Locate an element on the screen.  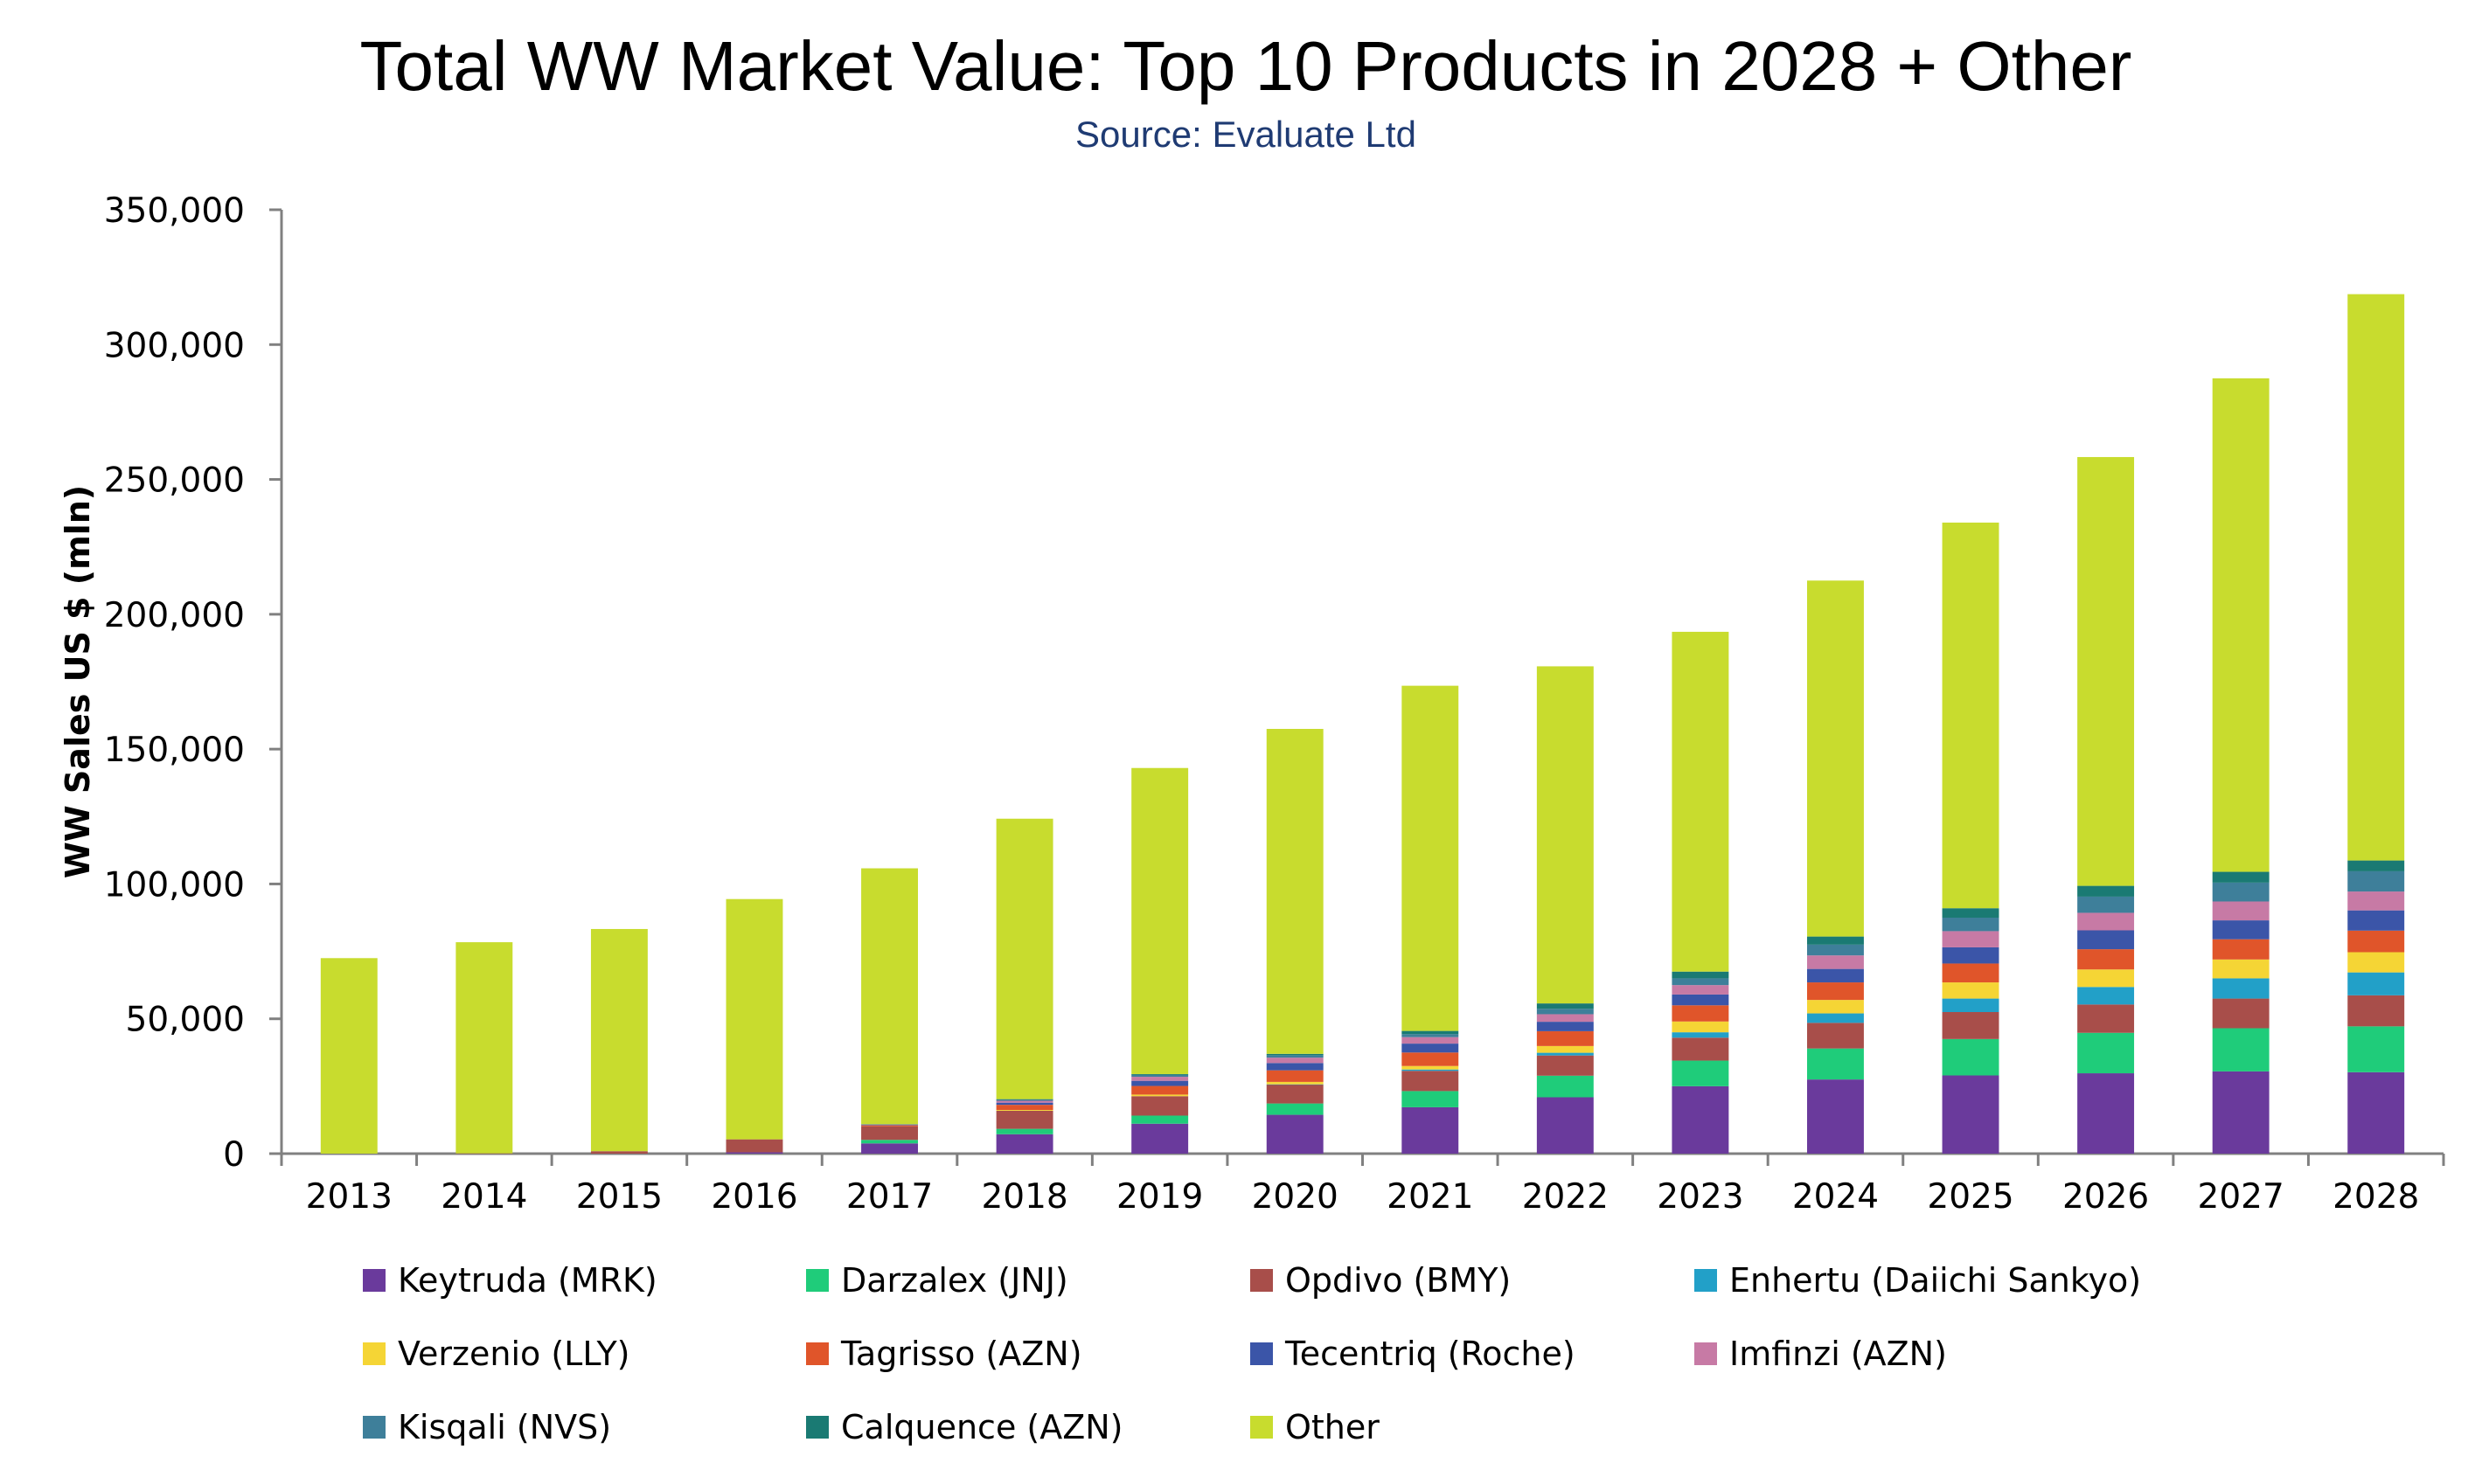
x-tick-label: 2014 is located at coordinates (484, 1197).